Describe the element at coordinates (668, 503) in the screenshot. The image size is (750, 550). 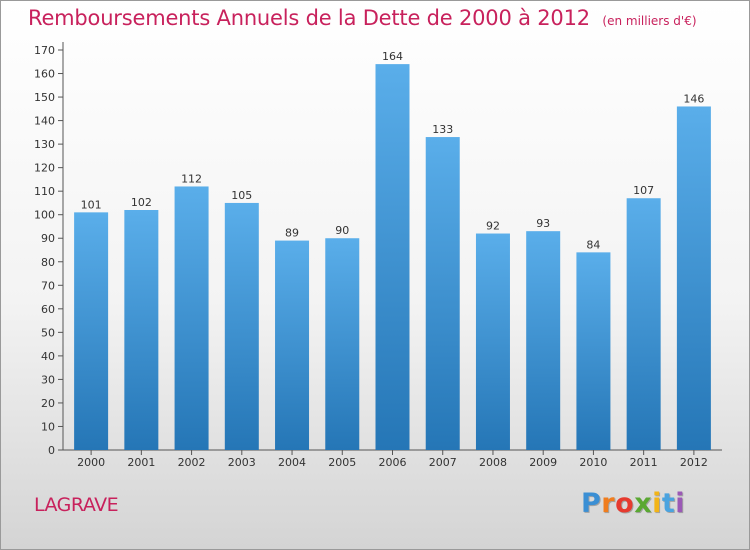
I see `logo-letter: t` at that location.